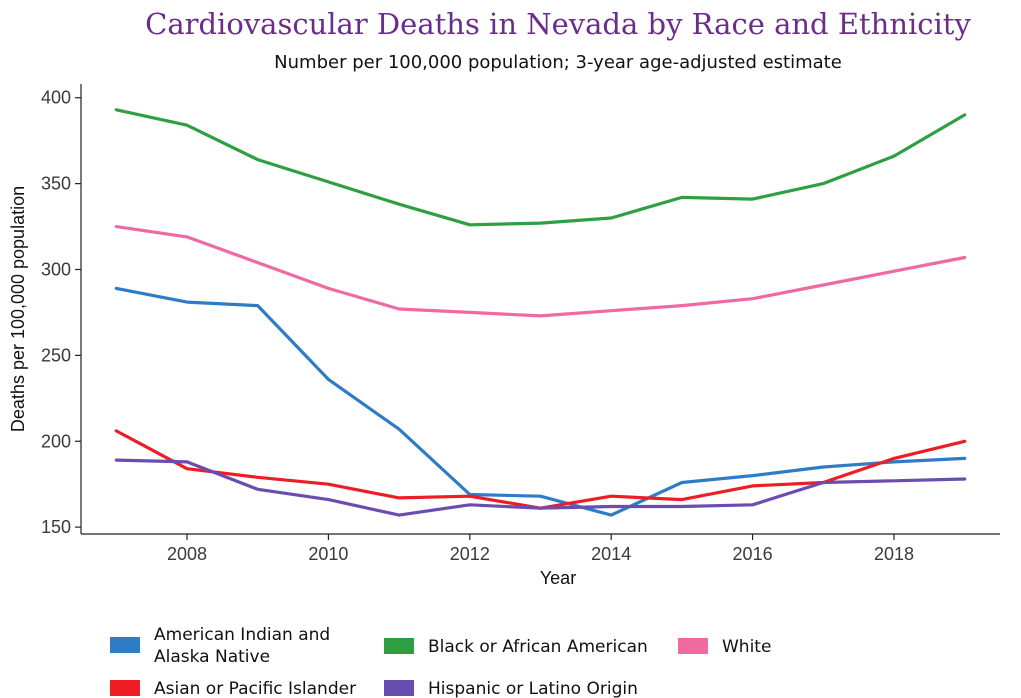 The width and height of the screenshot is (1021, 698). I want to click on legend-item-hispanic-or-latino-origin: Hispanic or Latino Origin, so click(511, 688).